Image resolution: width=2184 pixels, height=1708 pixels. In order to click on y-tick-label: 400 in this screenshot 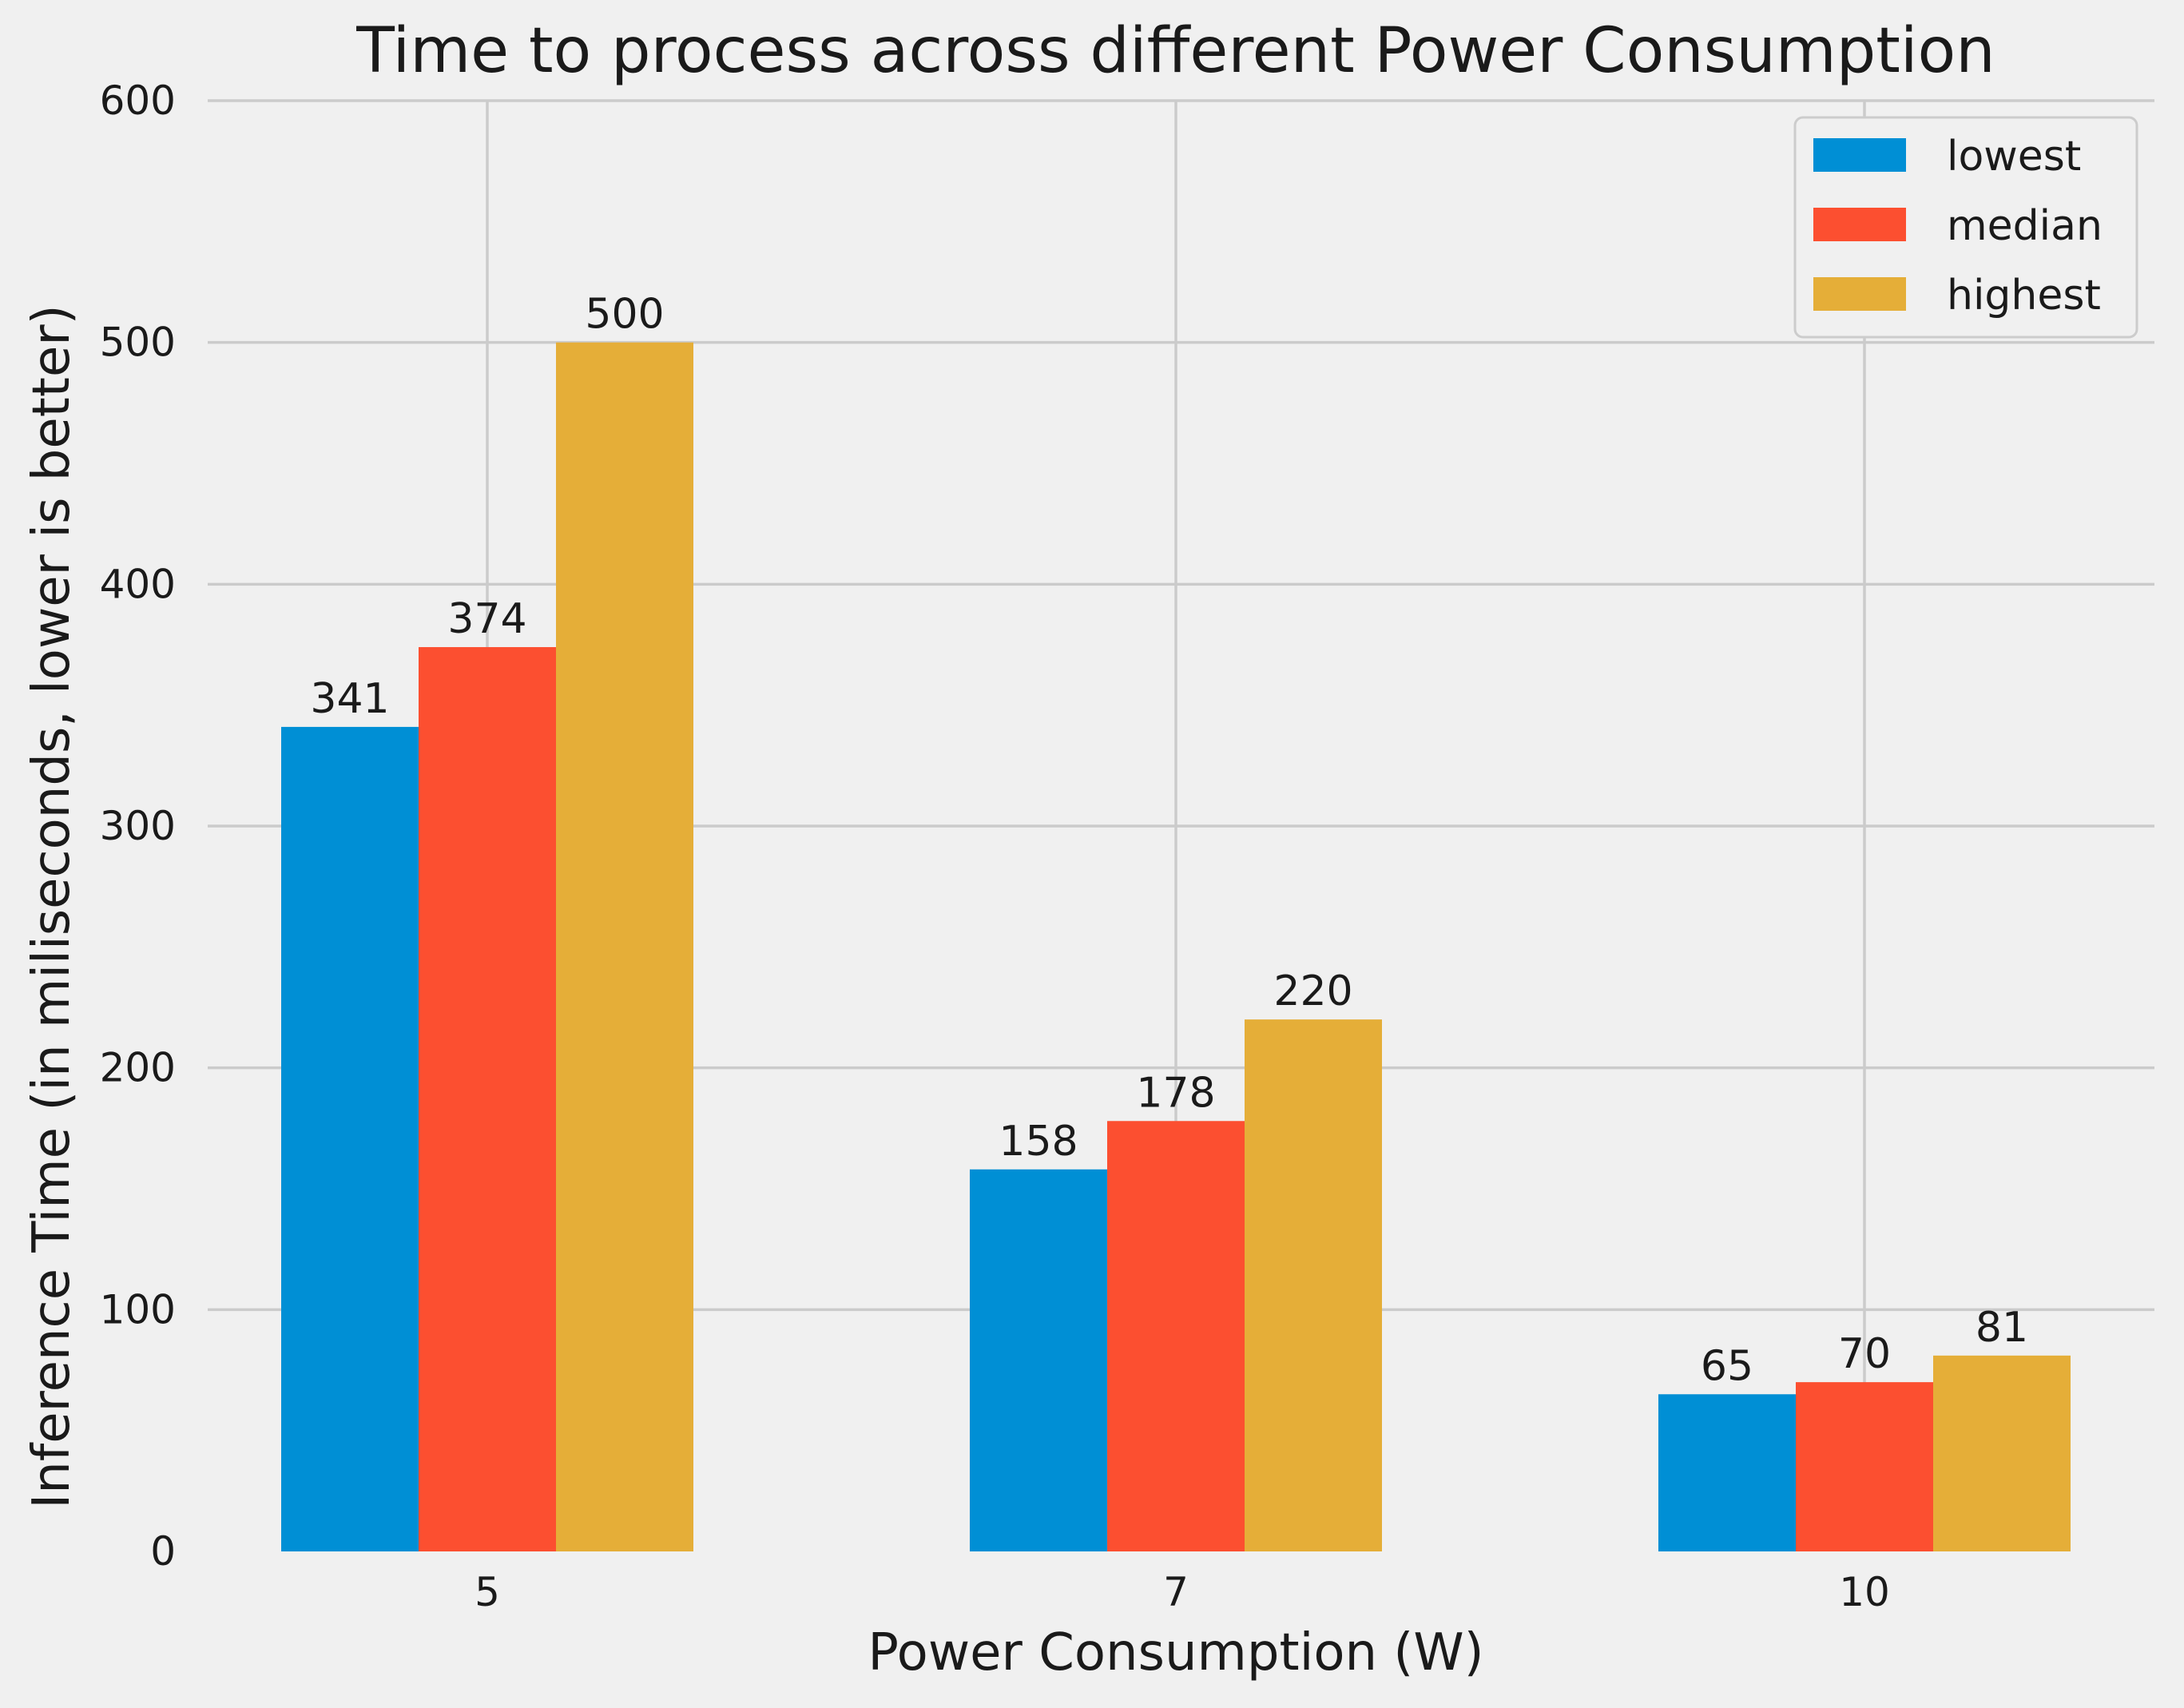, I will do `click(138, 584)`.